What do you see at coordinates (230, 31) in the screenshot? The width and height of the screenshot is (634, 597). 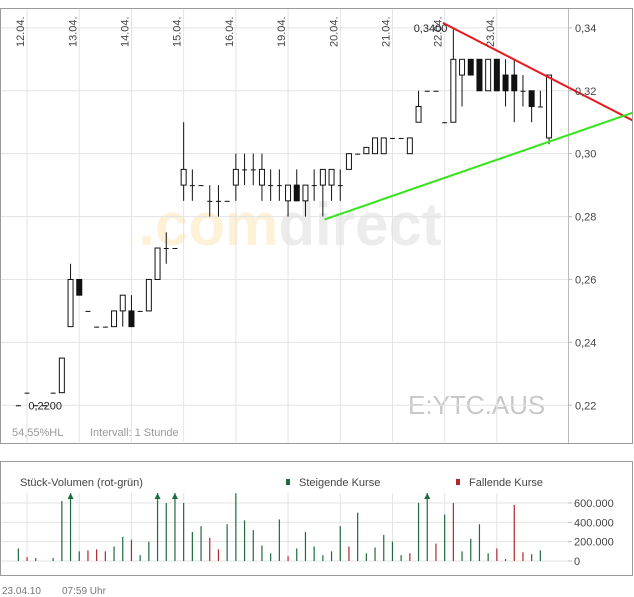 I see `x-tick-label: 16.04.` at bounding box center [230, 31].